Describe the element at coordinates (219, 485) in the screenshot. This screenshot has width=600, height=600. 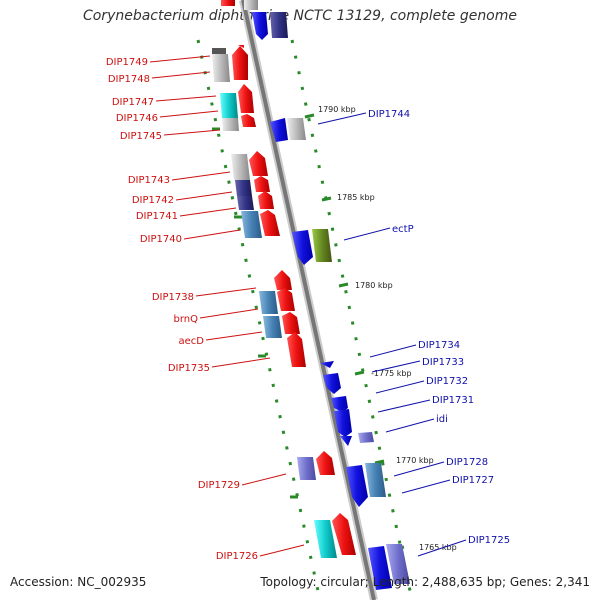
I see `gene-label: DIP1729` at that location.